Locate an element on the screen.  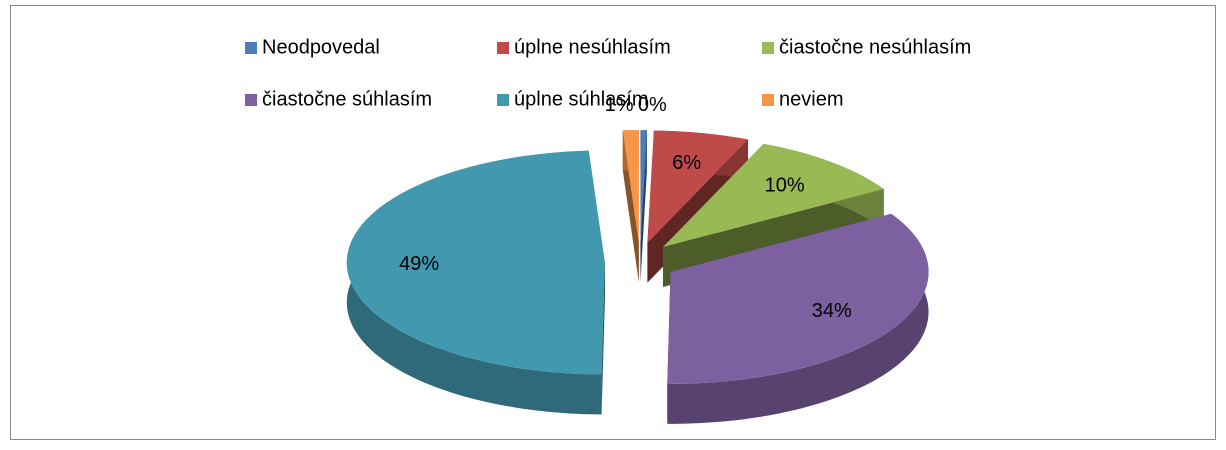
legend-label: Neodpovedal is located at coordinates (321, 47).